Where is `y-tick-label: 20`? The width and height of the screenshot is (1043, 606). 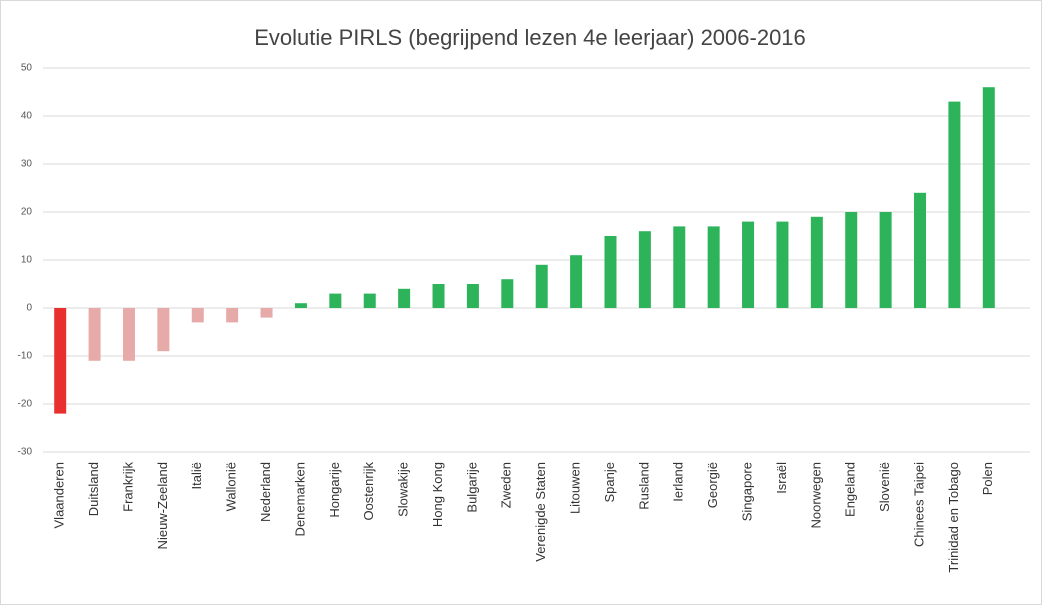
y-tick-label: 20 is located at coordinates (27, 212).